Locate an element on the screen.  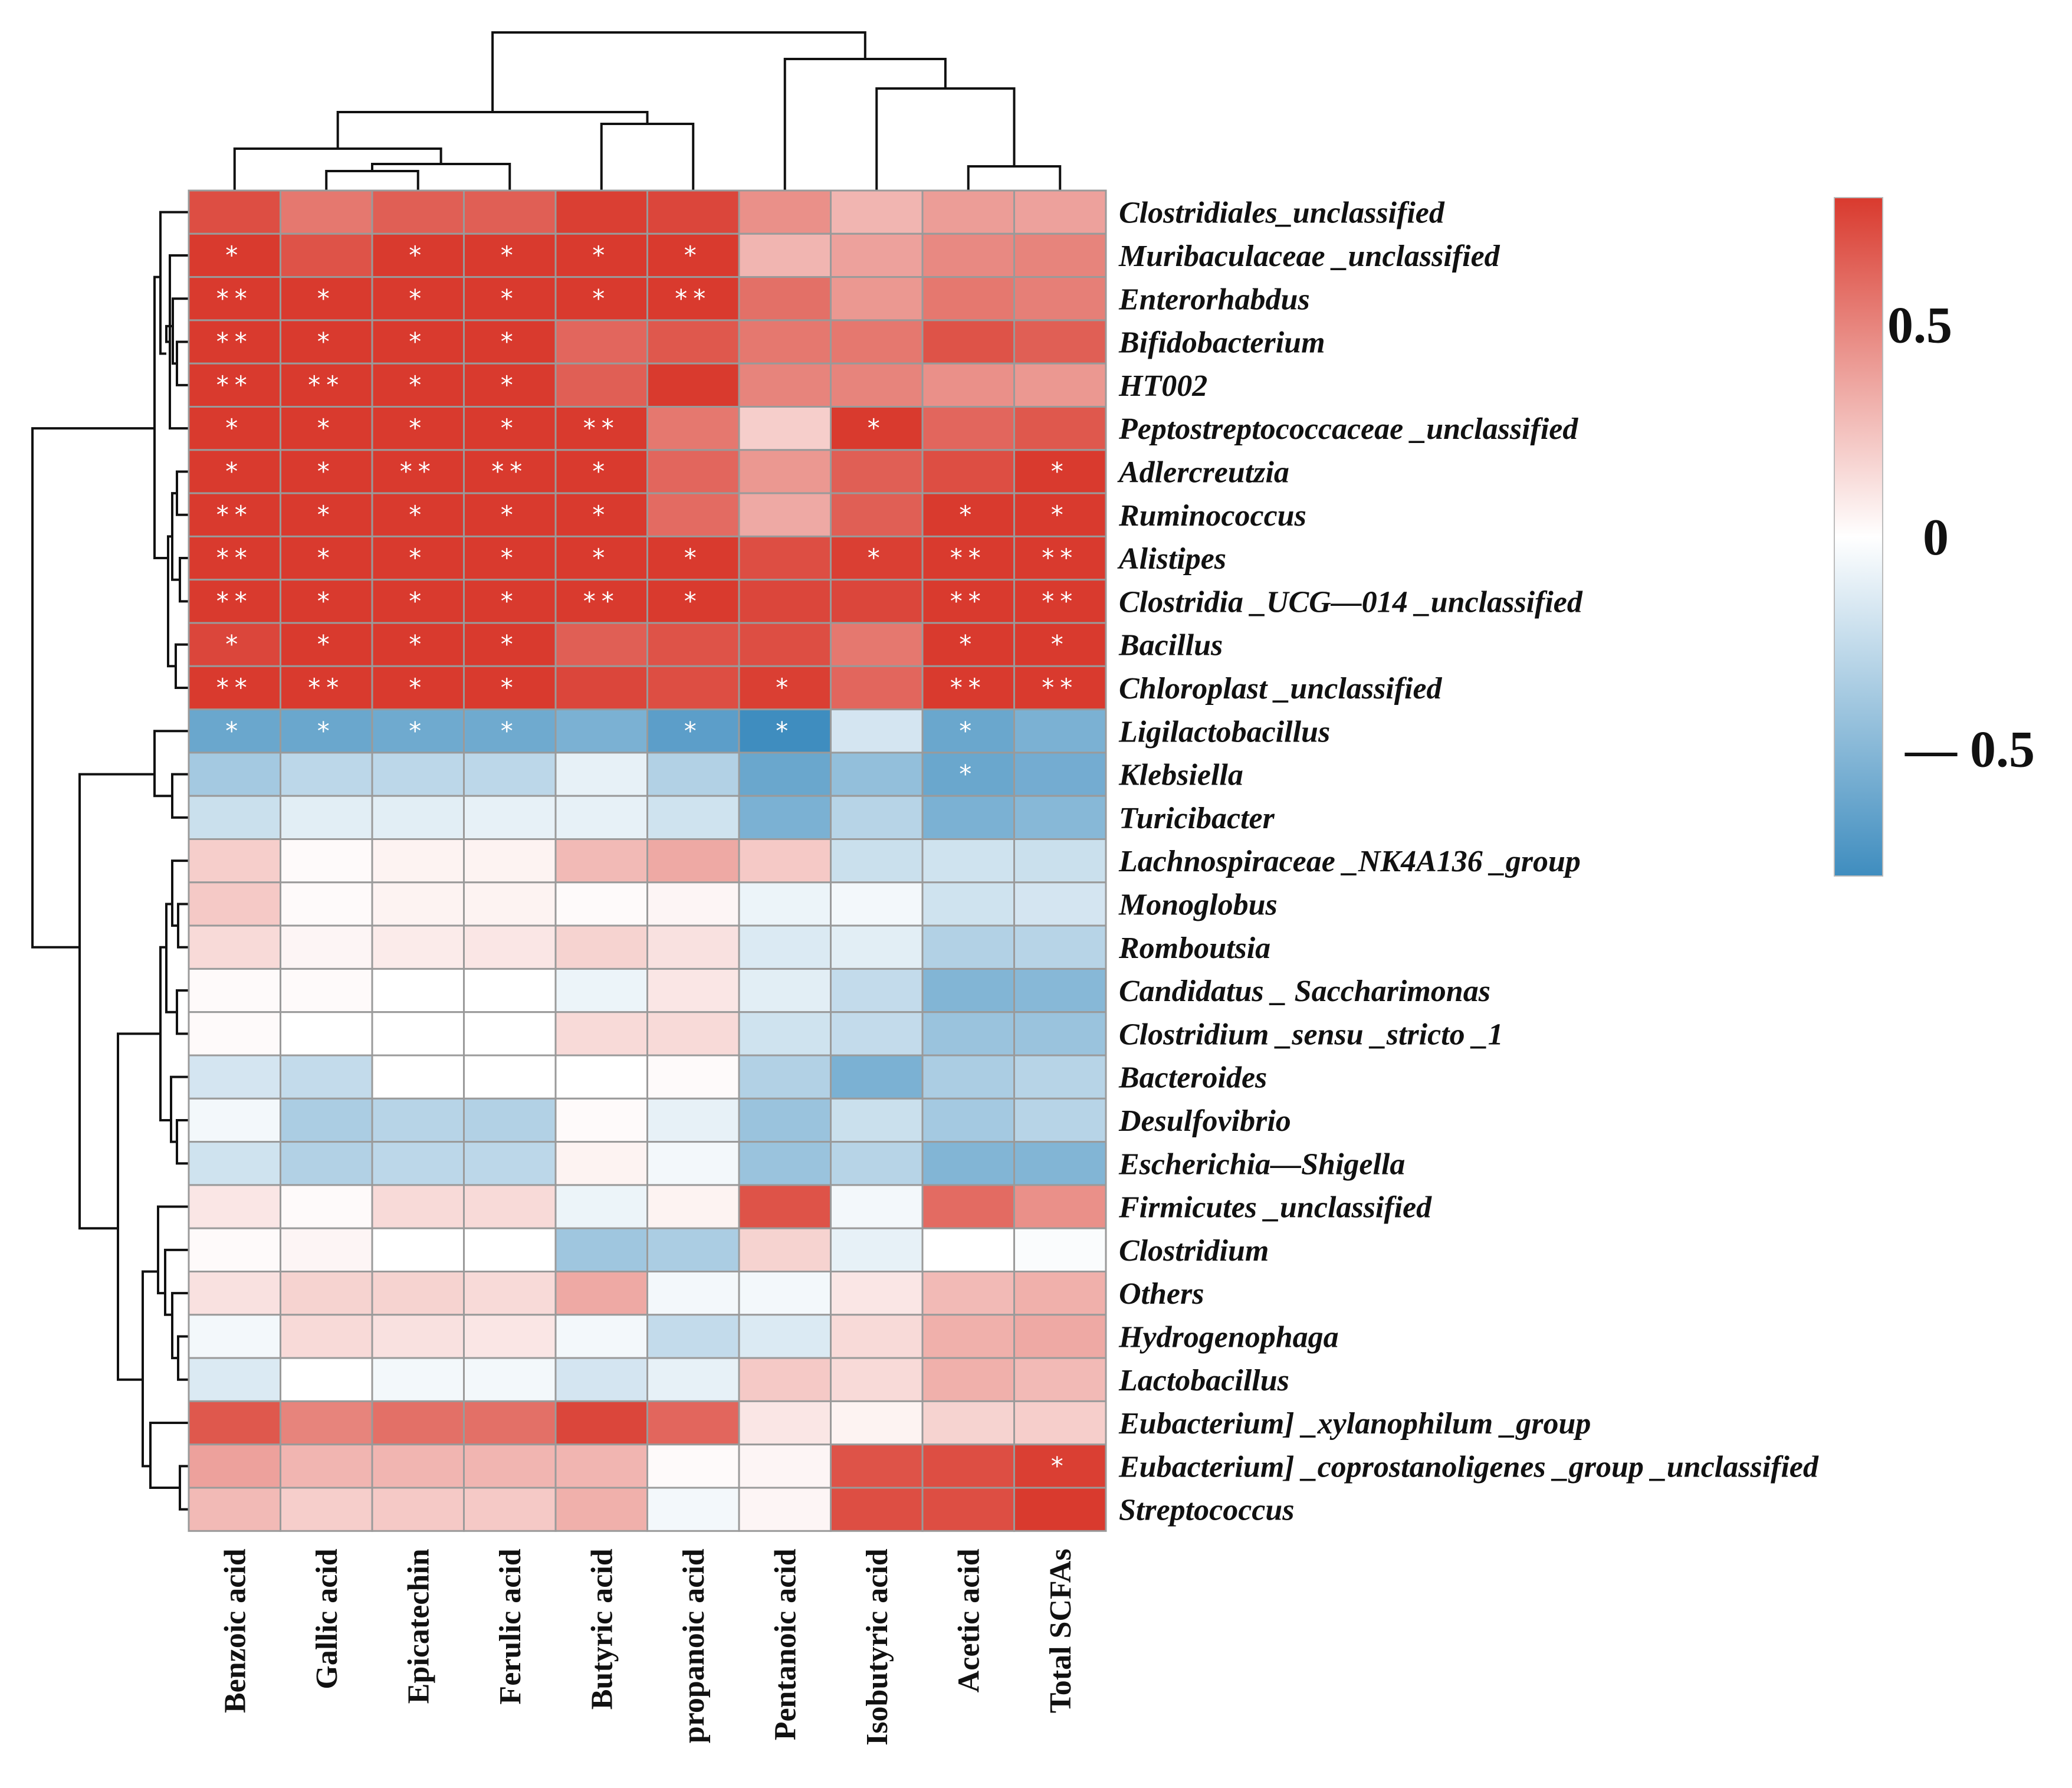
row-label: Candidatus _ Saccharimonas is located at coordinates (1304, 992).